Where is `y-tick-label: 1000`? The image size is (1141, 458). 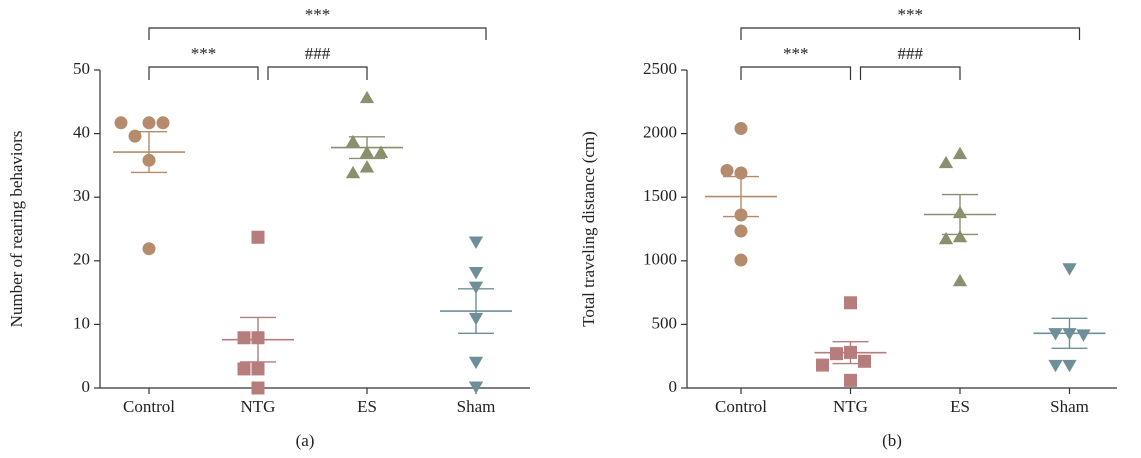 y-tick-label: 1000 is located at coordinates (660, 259).